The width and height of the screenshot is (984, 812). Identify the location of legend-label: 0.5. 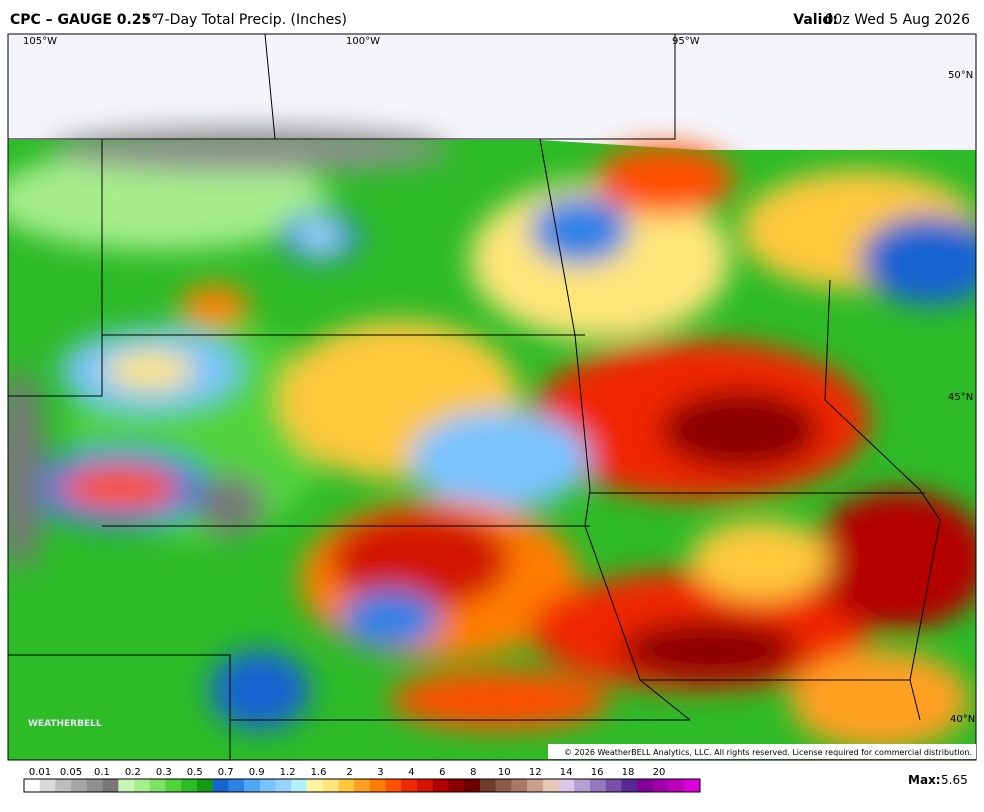
(195, 772).